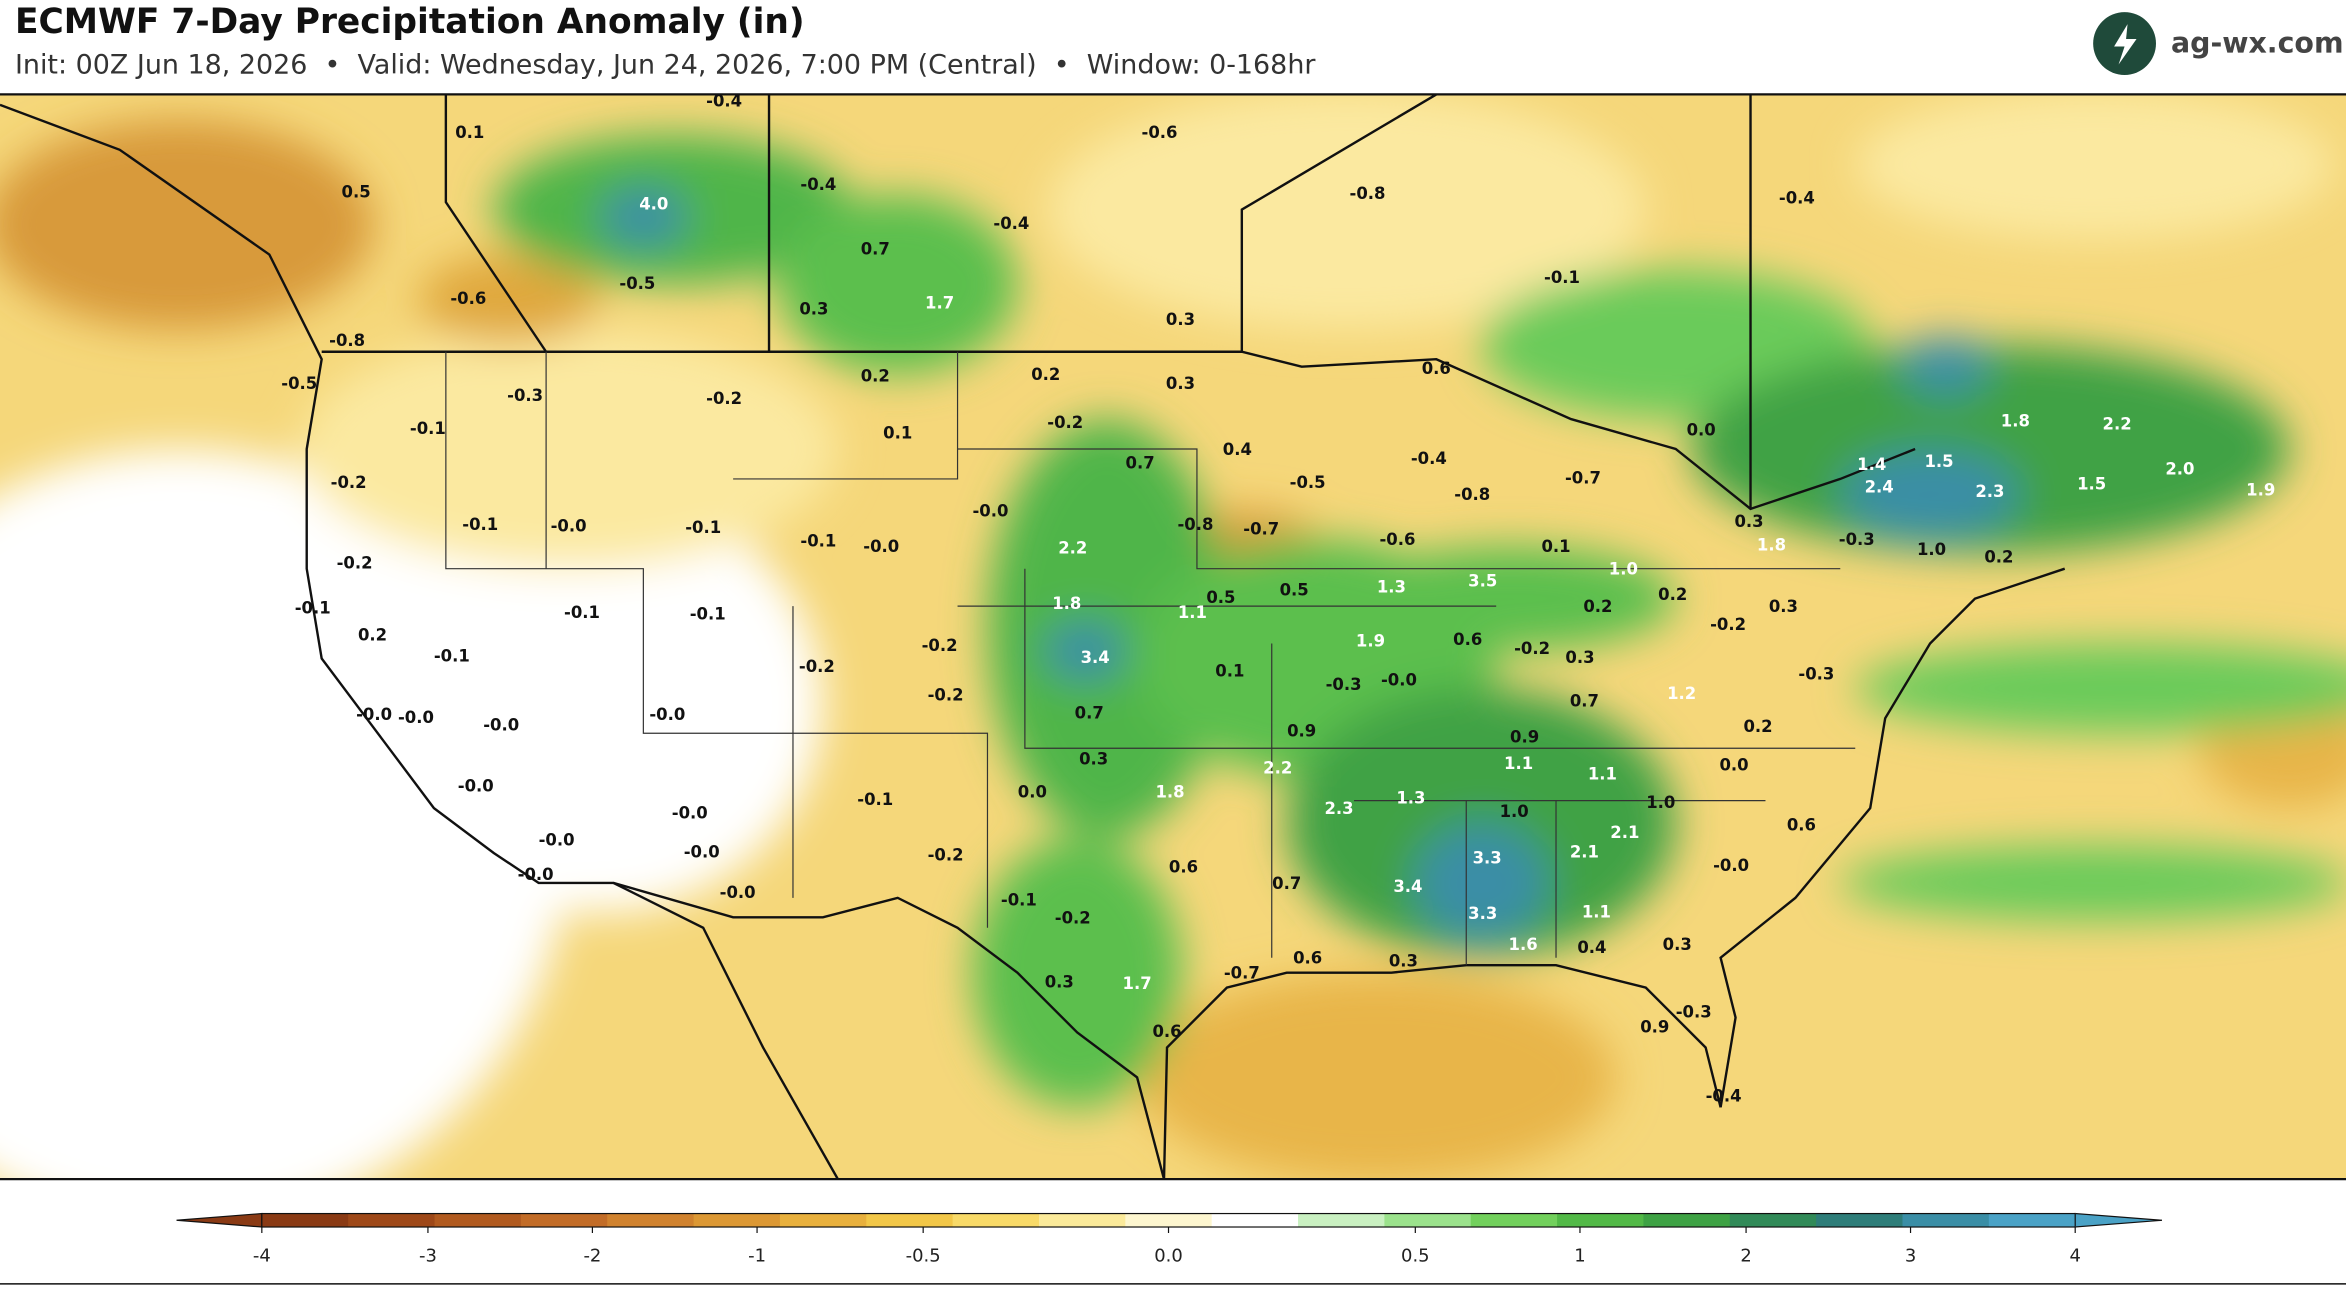 The width and height of the screenshot is (2346, 1290). Describe the element at coordinates (1871, 464) in the screenshot. I see `map-label: 1.4` at that location.